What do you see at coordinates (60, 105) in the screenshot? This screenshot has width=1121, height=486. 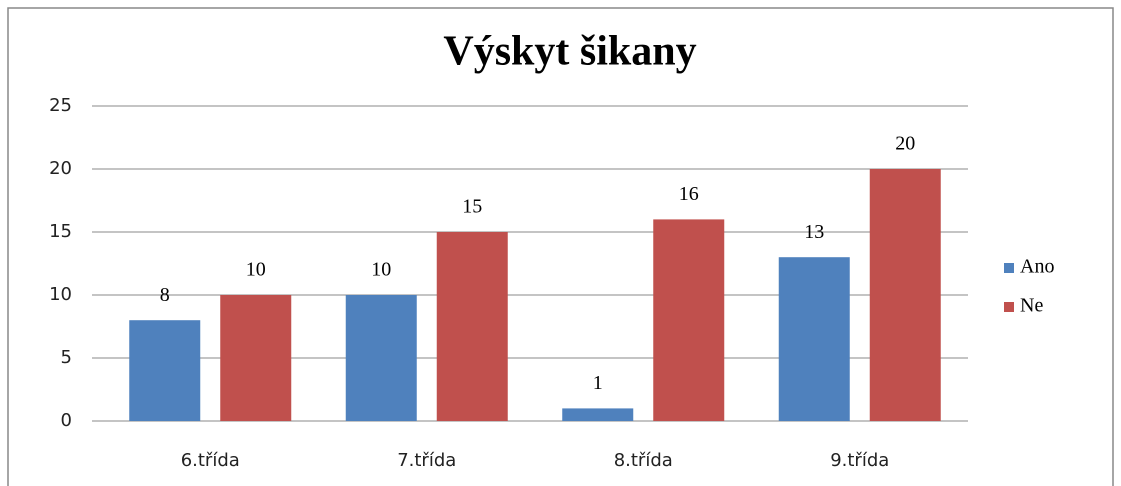 I see `y-tick-label: 25` at bounding box center [60, 105].